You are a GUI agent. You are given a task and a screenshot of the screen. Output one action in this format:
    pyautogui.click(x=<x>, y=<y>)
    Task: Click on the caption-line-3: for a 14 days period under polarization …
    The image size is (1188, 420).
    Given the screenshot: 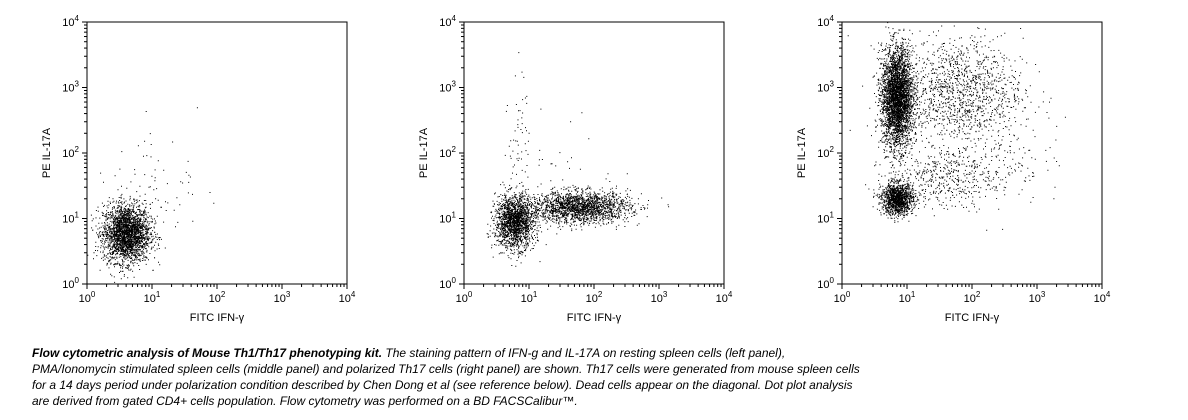 What is the action you would take?
    pyautogui.click(x=442, y=385)
    